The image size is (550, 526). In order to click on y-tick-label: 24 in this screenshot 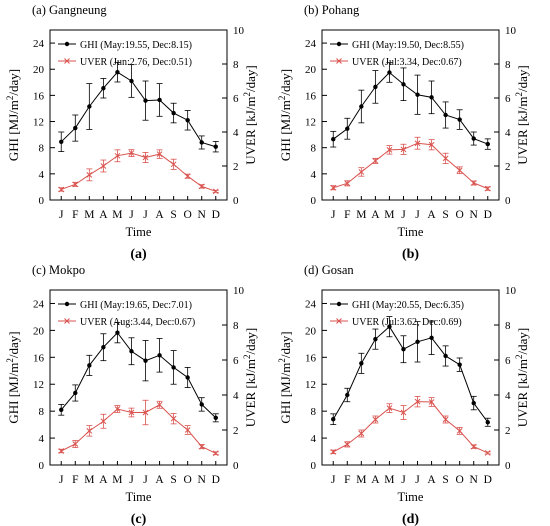, I will do `click(39, 44)`.